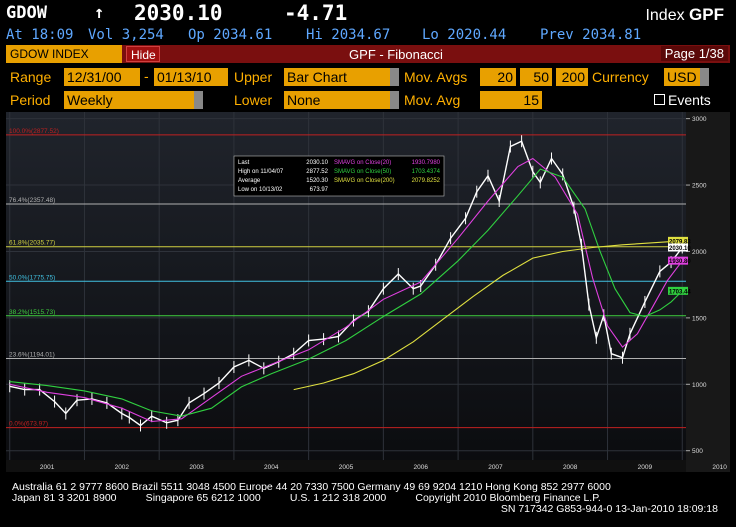 The height and width of the screenshot is (527, 736). Describe the element at coordinates (426, 181) in the screenshot. I see `legend-ma-value: 2079.8252` at that location.